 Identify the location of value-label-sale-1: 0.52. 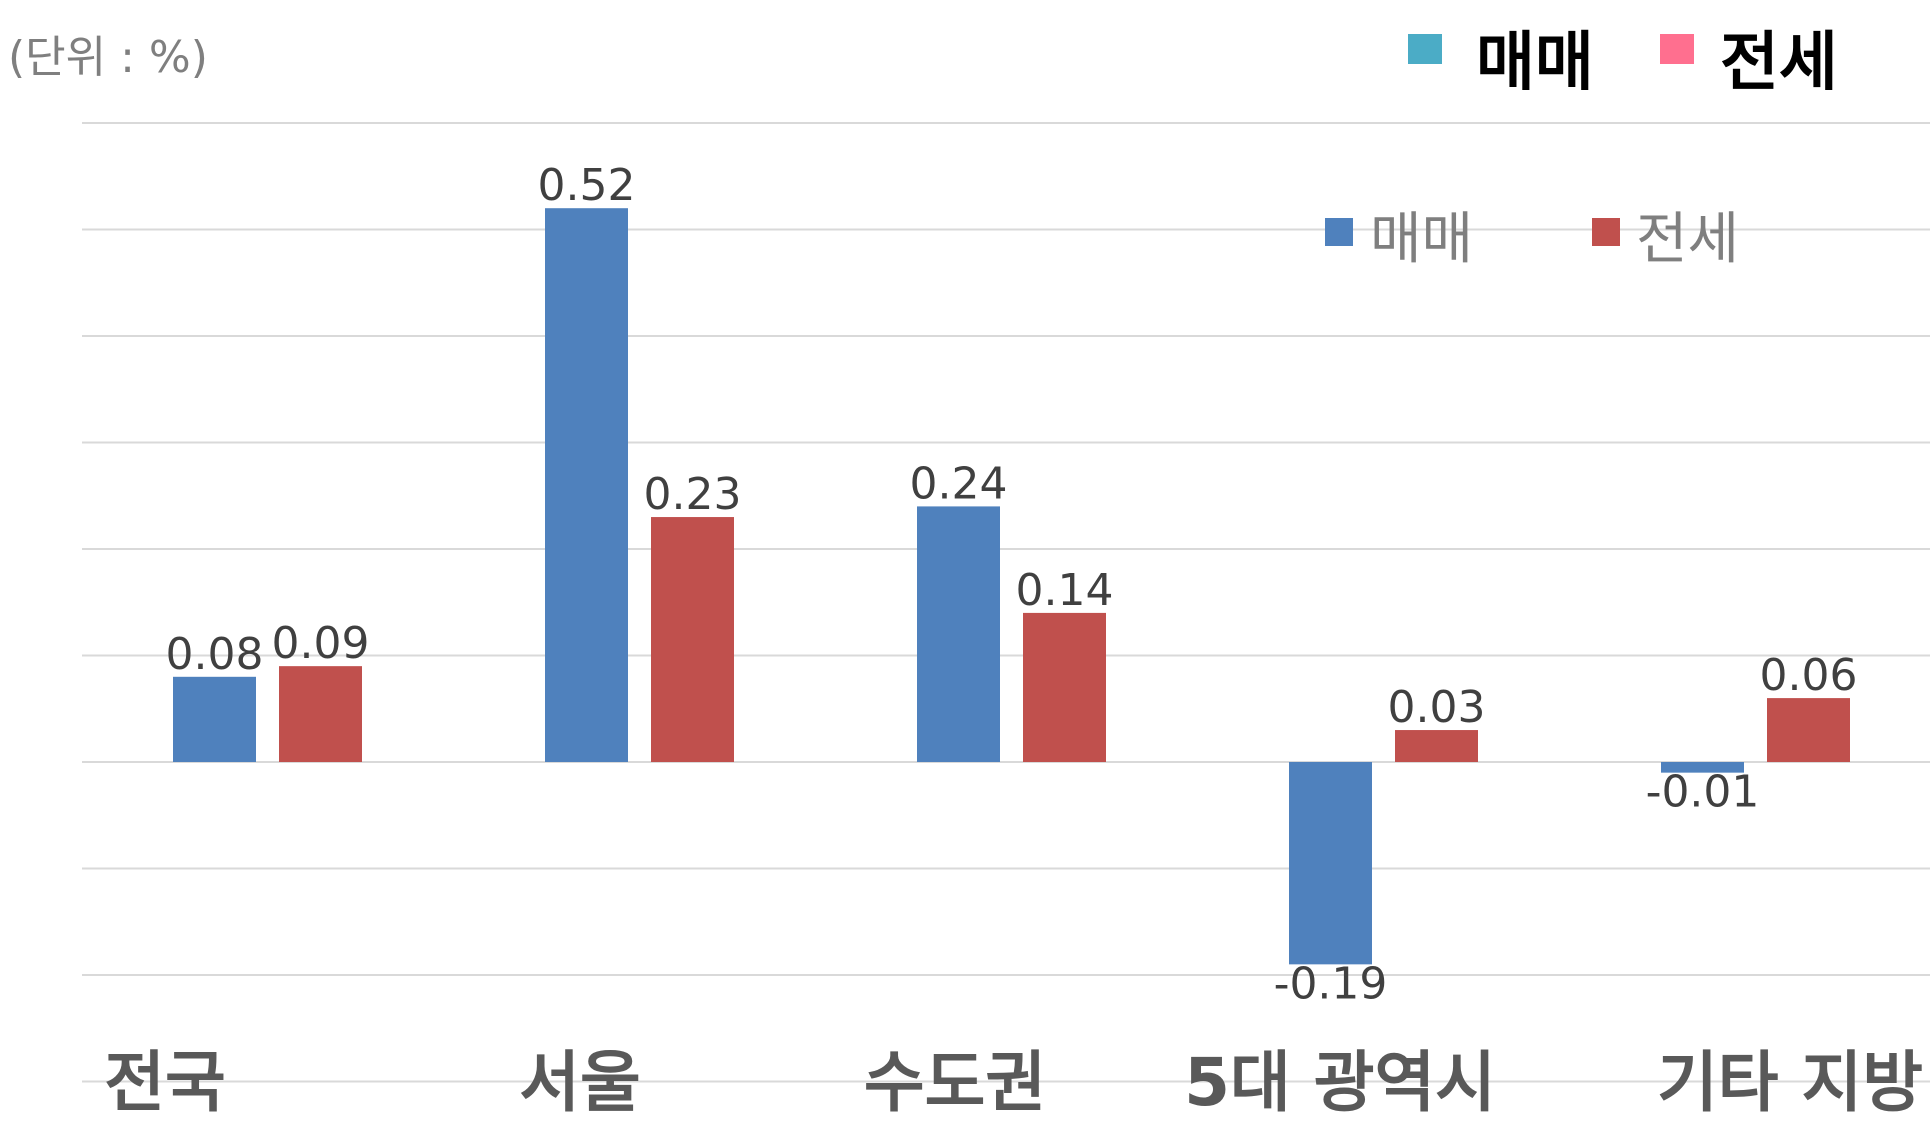
(587, 185).